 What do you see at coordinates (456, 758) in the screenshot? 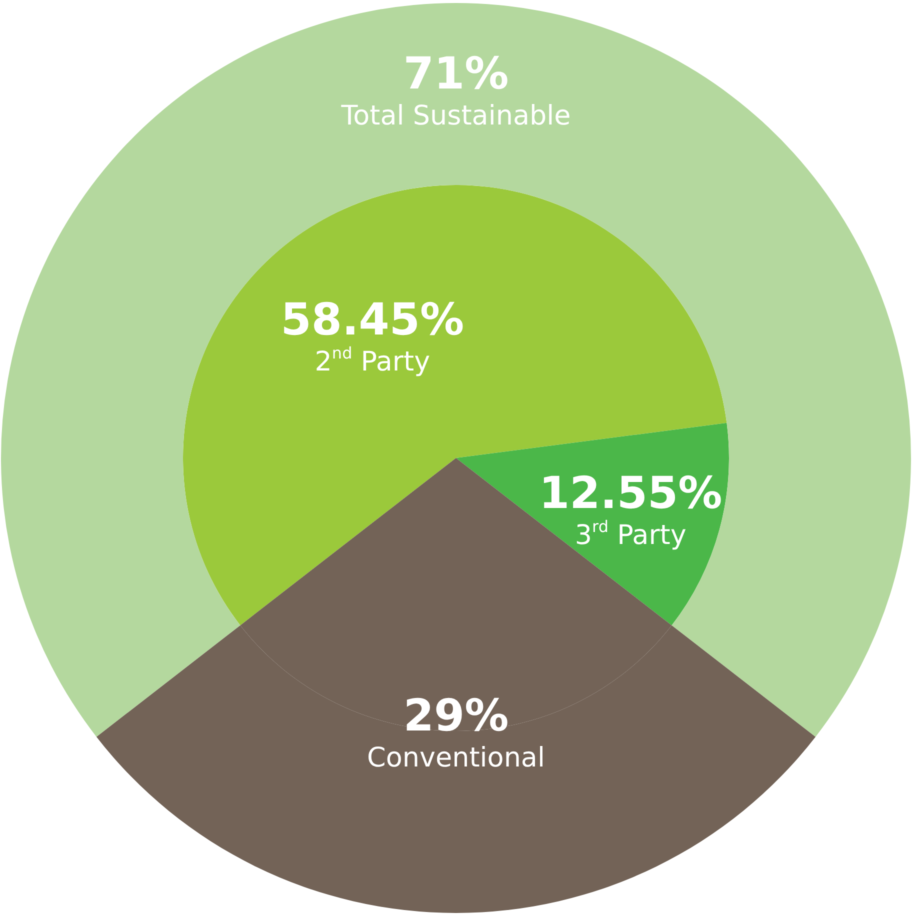
I see `slice-label: Conventional` at bounding box center [456, 758].